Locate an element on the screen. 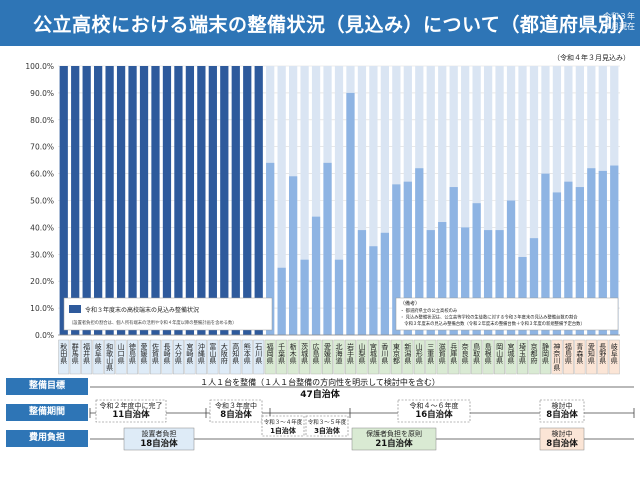  y-tick-label: 60.0% is located at coordinates (42, 174).